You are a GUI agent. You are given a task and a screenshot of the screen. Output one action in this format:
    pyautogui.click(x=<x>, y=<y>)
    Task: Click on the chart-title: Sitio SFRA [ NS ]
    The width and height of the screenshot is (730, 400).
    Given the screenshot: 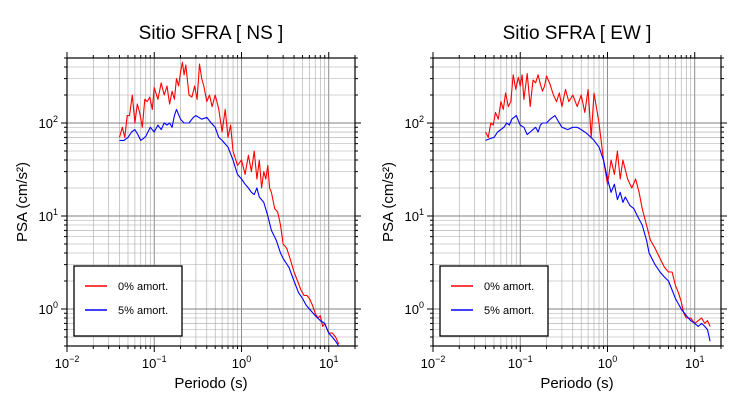 What is the action you would take?
    pyautogui.click(x=211, y=33)
    